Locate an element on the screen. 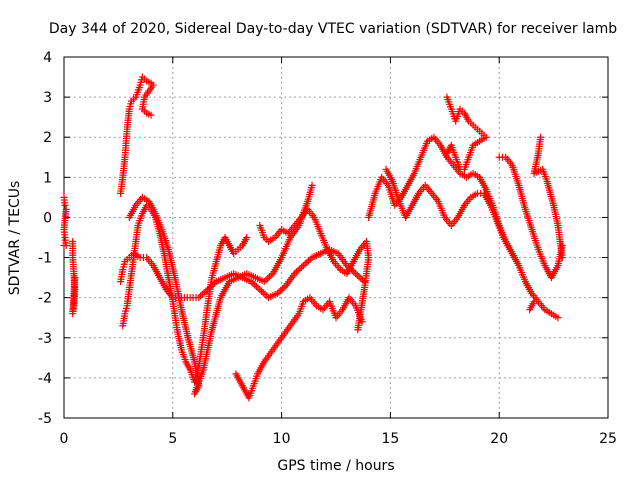  y-tick-label: -5 is located at coordinates (45, 419).